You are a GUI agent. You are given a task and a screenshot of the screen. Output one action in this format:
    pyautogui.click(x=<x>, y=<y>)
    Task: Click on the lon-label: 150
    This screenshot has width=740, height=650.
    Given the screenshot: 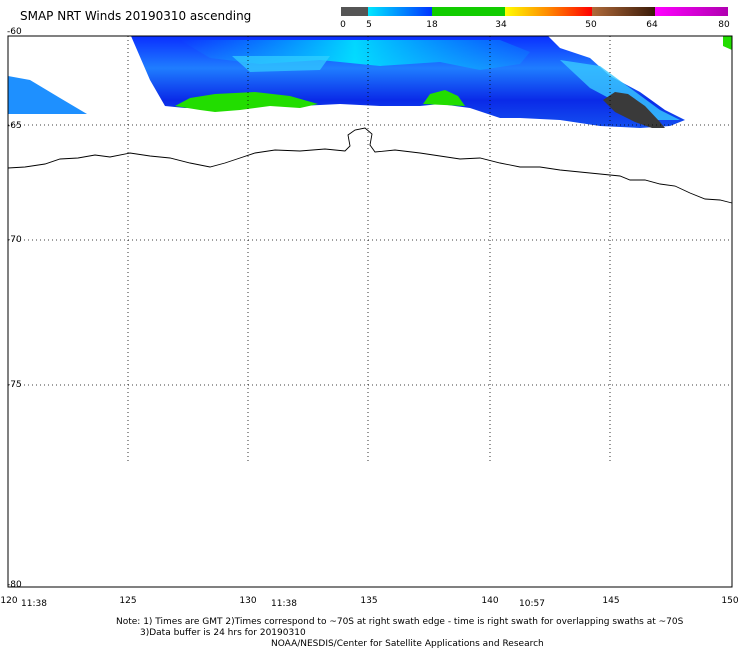 What is the action you would take?
    pyautogui.click(x=730, y=601)
    